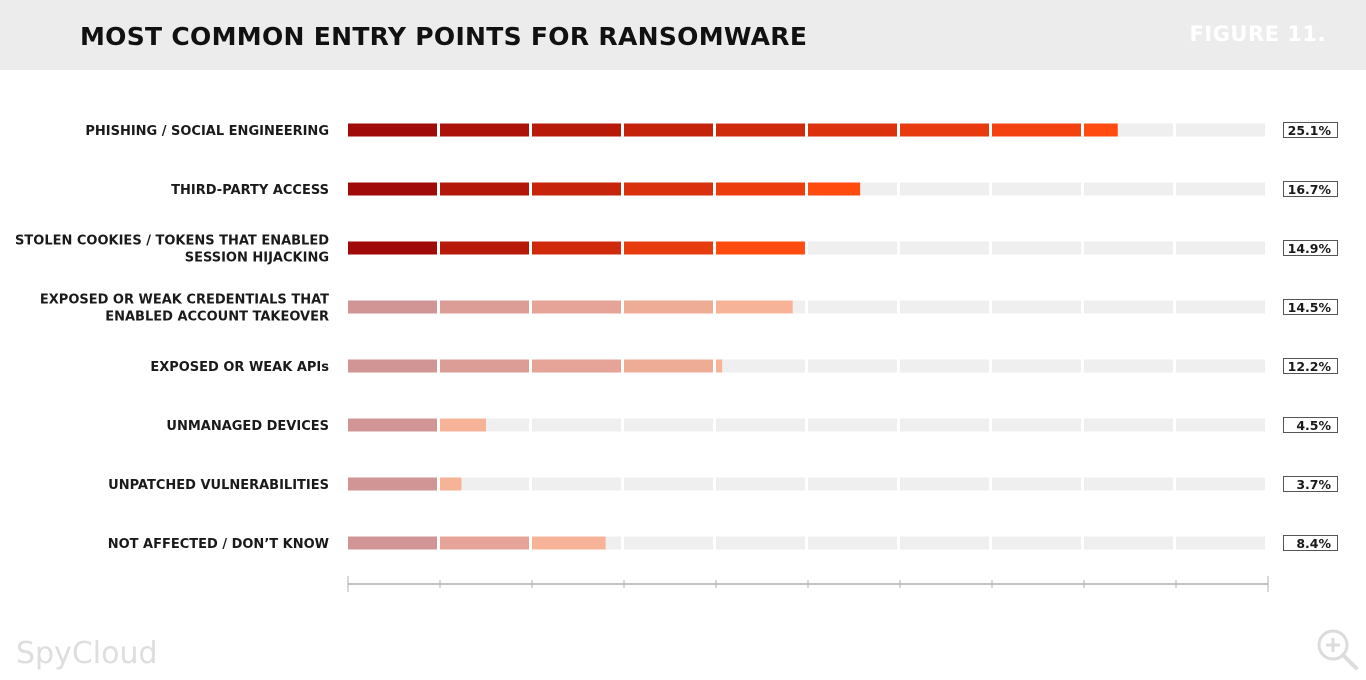 The width and height of the screenshot is (1366, 680). Describe the element at coordinates (250, 190) in the screenshot. I see `bar-label: THIRD-PARTY ACCESS` at that location.